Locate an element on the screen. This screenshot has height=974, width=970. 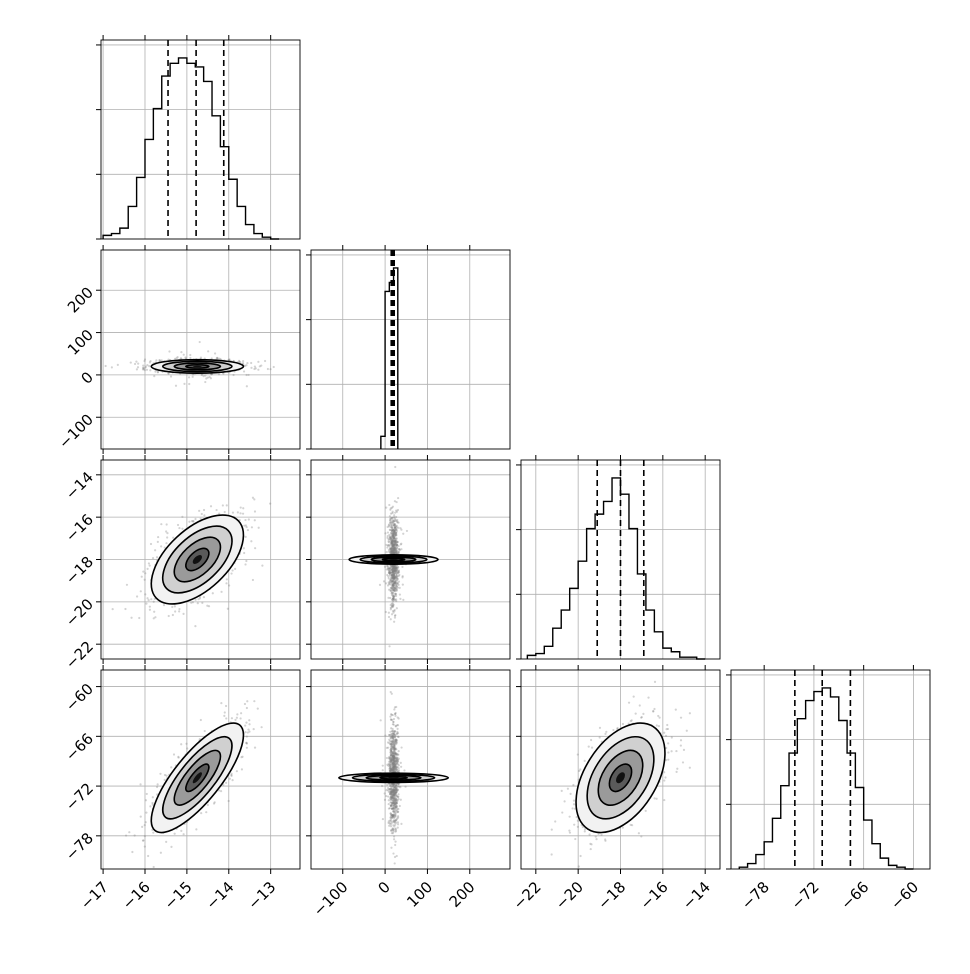
density-shade is located at coordinates (393, 559).